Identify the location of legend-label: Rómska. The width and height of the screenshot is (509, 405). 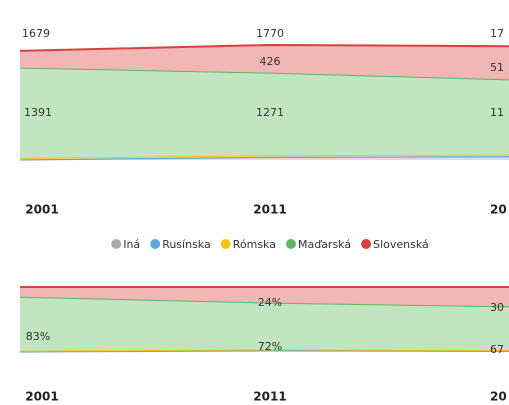
(254, 244).